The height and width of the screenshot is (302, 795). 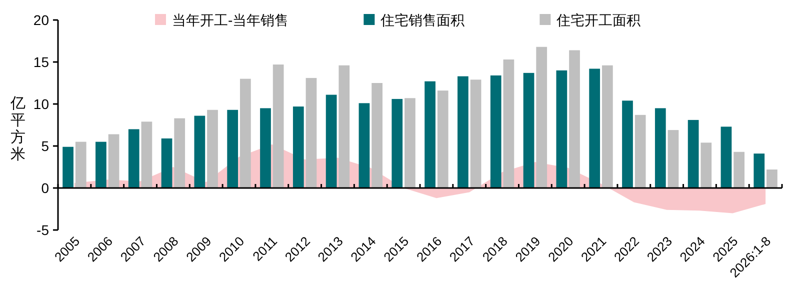 I want to click on legend-label: 当年开工-当年销售, so click(x=230, y=20).